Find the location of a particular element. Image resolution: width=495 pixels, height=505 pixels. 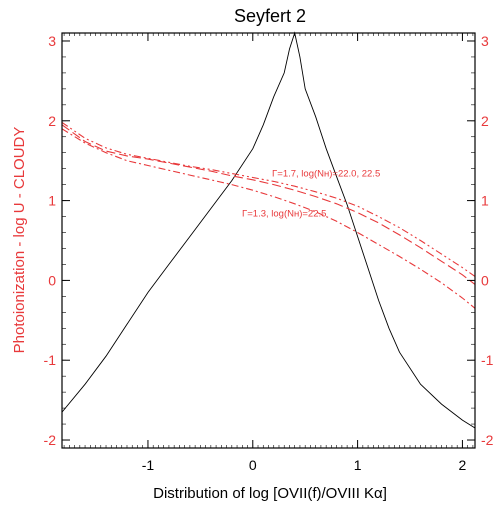

annotation-gamma-1.7: Γ=1.7, log(Nʜ)=22.0, 22.5 is located at coordinates (326, 174).